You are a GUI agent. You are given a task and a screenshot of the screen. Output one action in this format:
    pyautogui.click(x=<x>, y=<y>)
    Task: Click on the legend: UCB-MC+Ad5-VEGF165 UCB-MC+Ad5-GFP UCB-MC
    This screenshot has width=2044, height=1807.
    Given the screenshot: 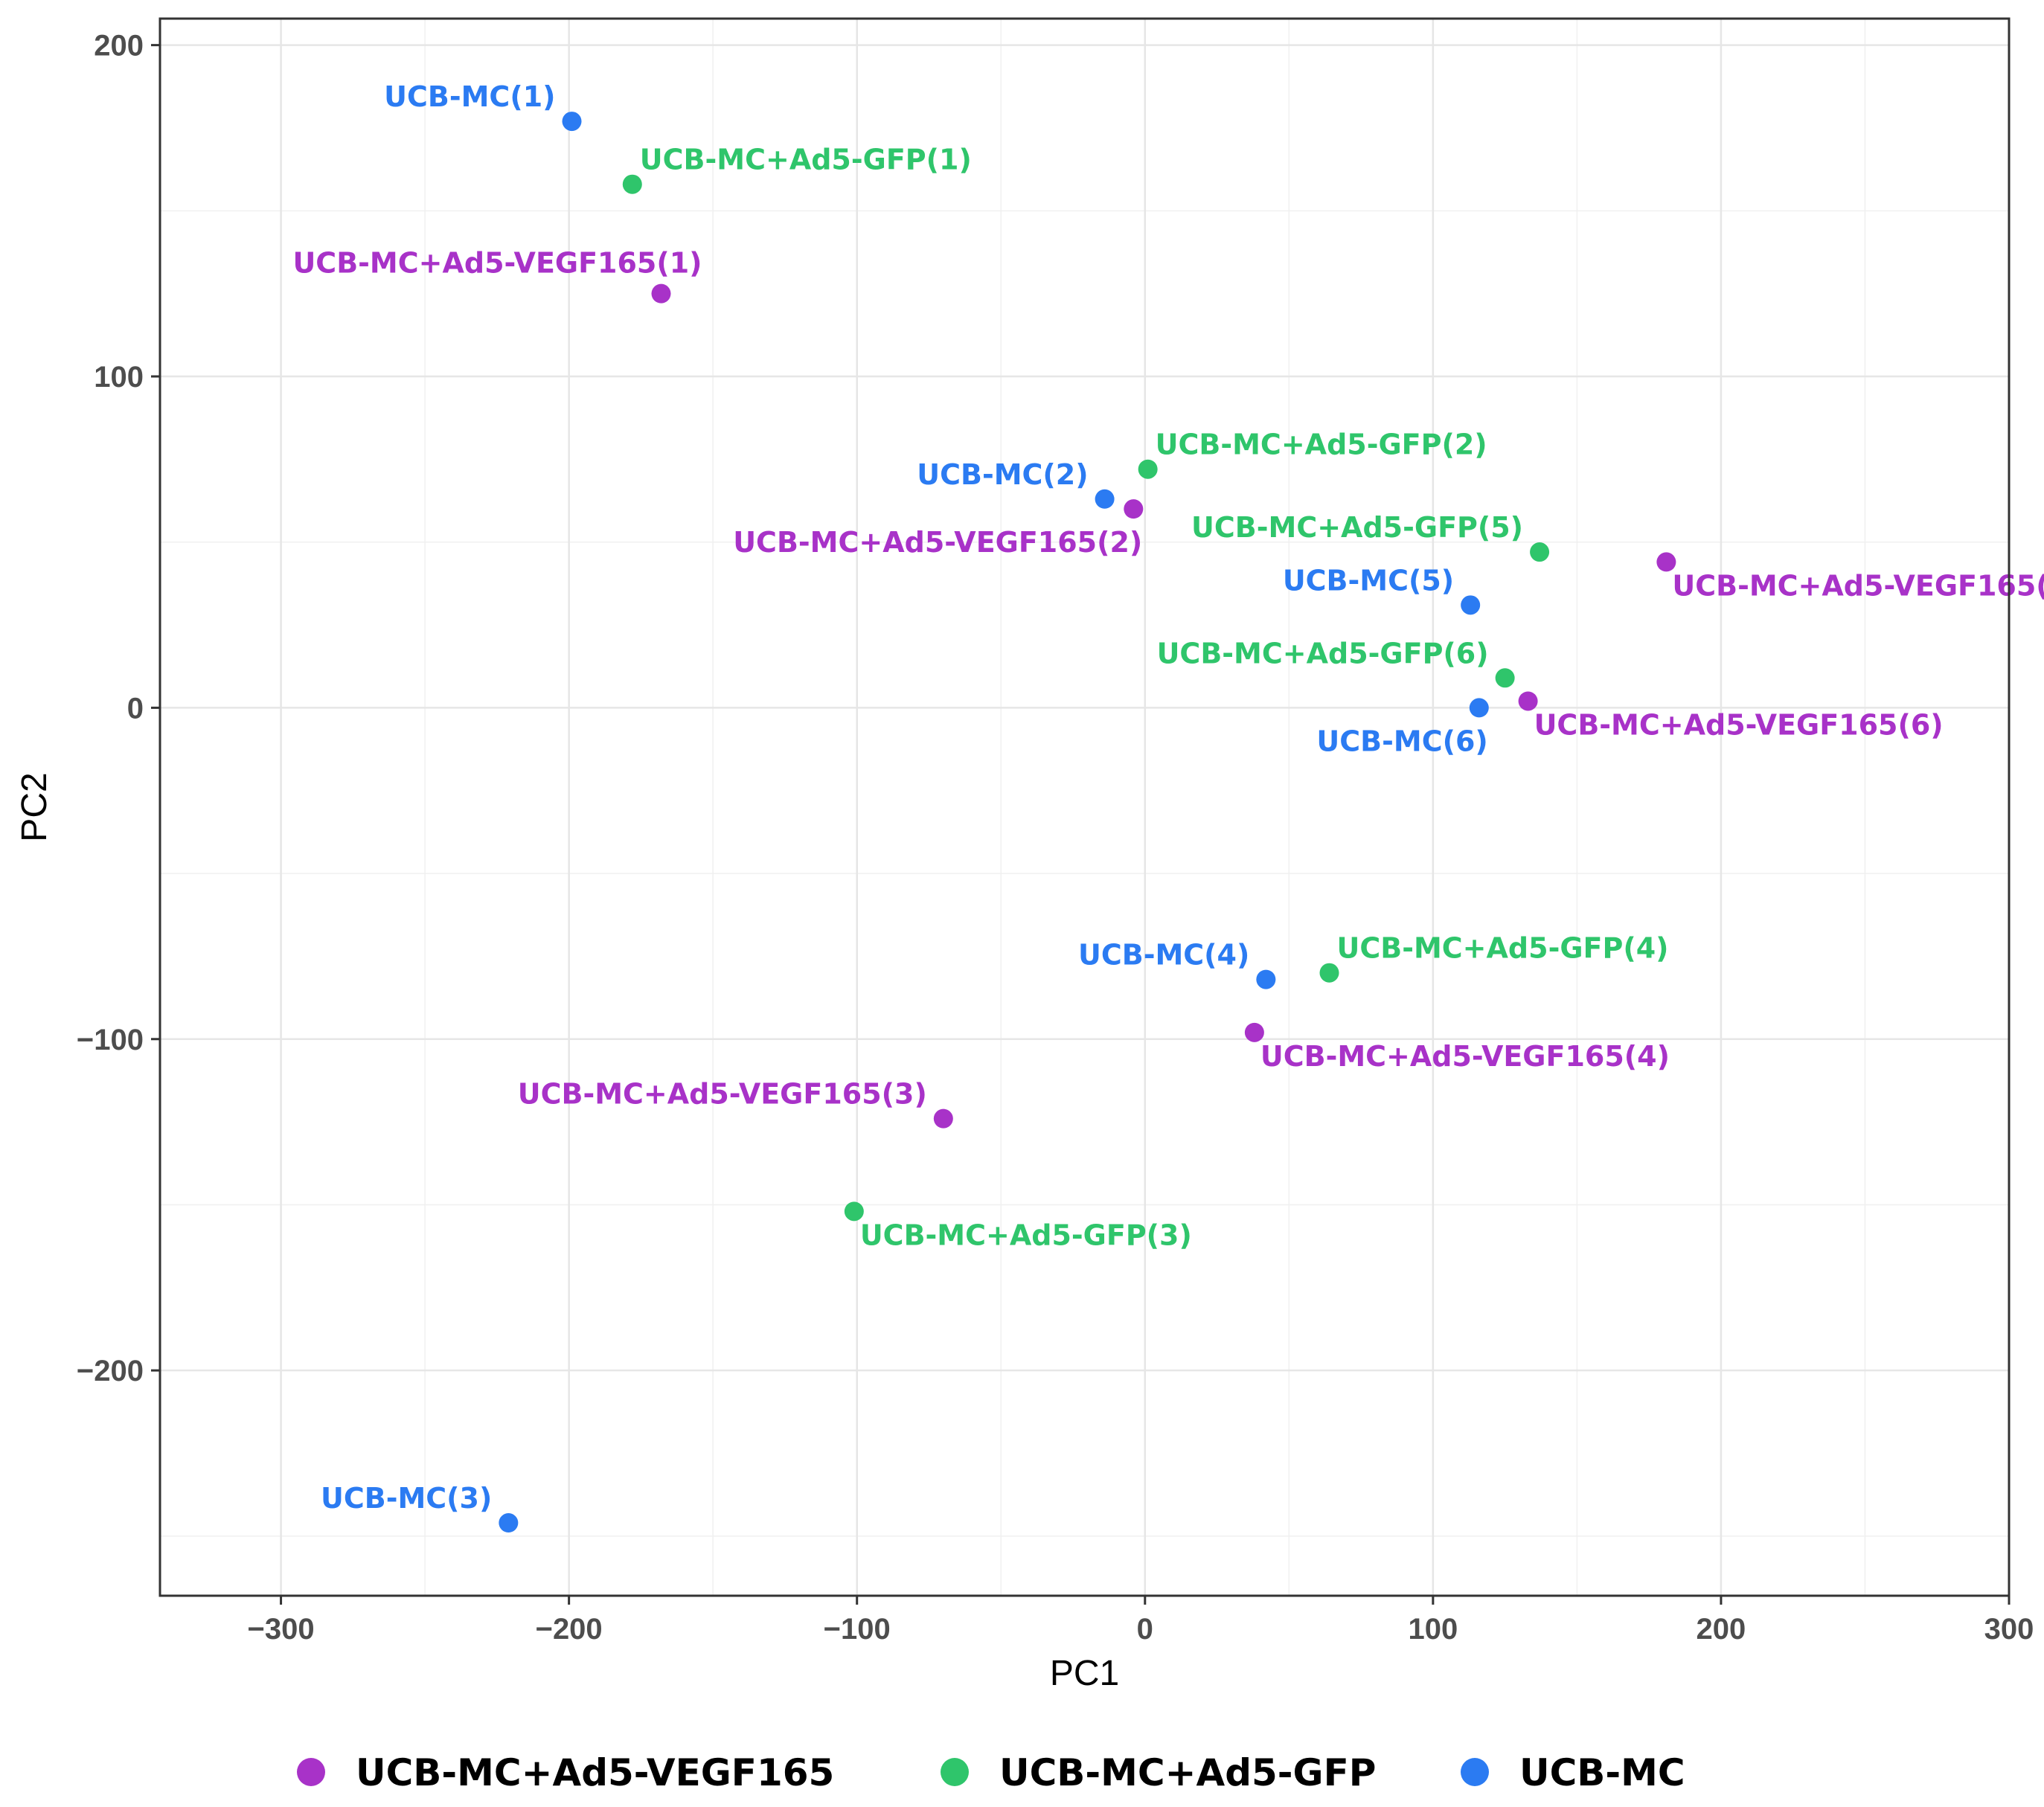 What is the action you would take?
    pyautogui.click(x=991, y=1772)
    